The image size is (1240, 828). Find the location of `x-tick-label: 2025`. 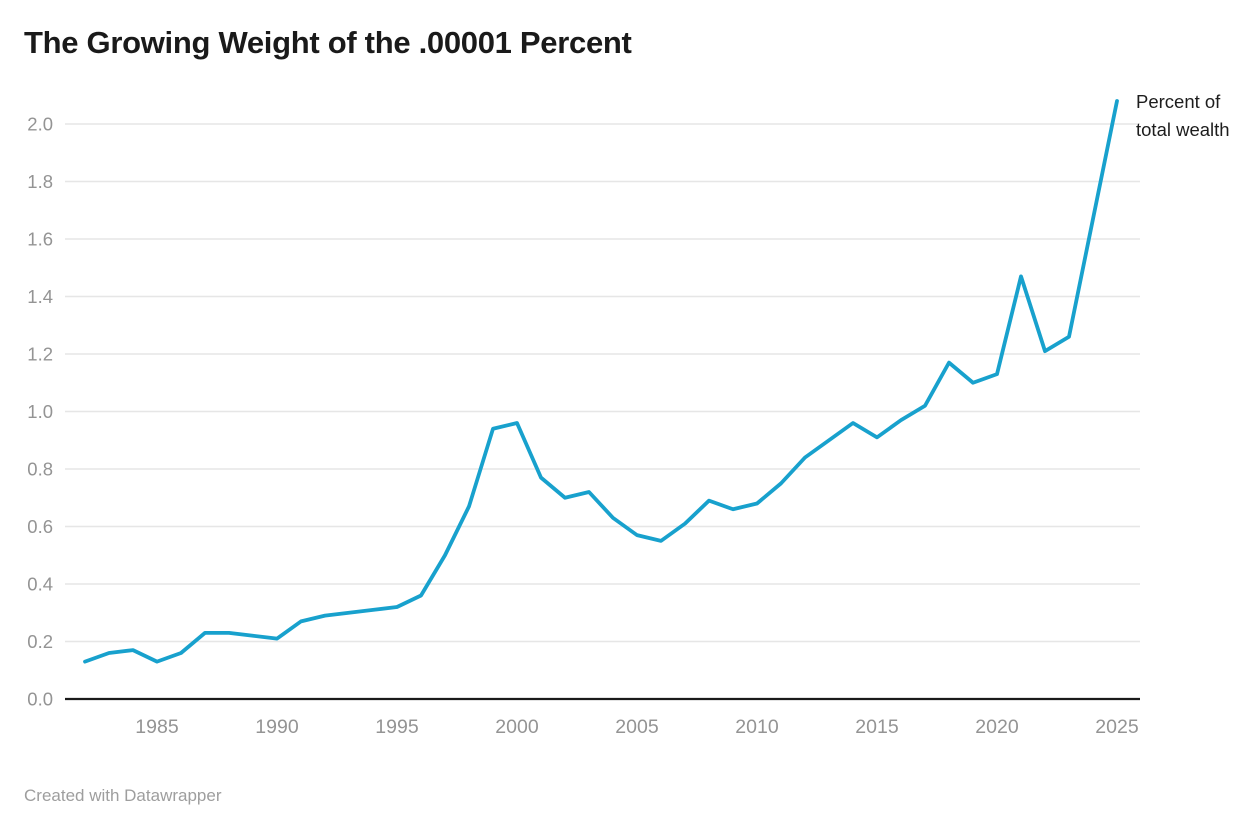

x-tick-label: 2025 is located at coordinates (1117, 727).